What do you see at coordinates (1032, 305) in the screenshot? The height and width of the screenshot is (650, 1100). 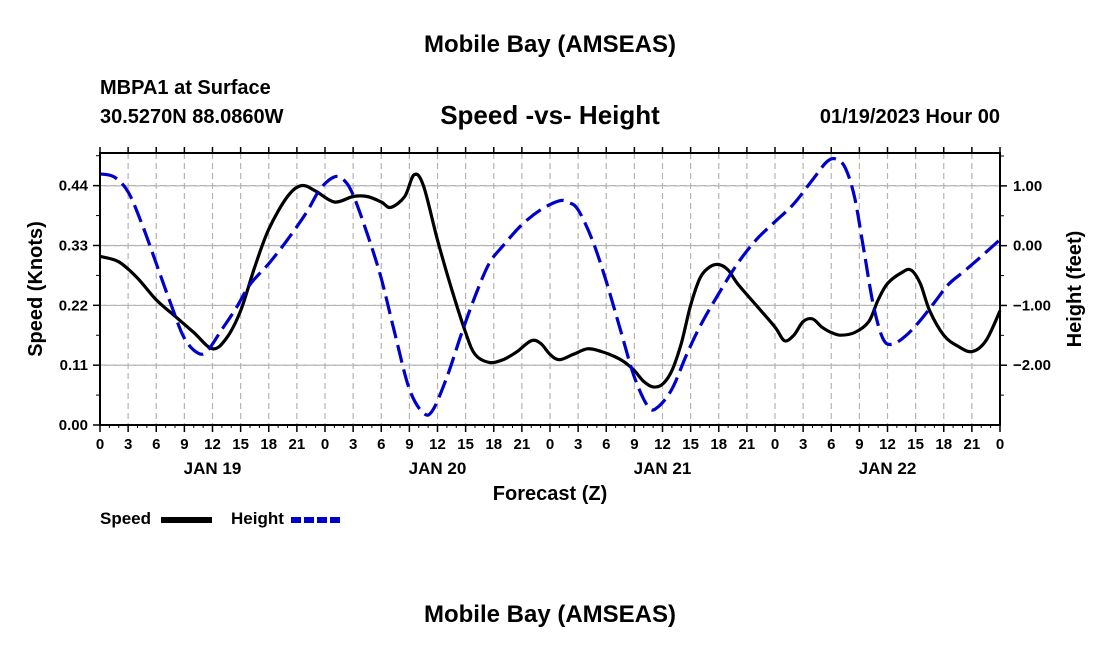 I see `y-tick-label-right: −1.00` at bounding box center [1032, 305].